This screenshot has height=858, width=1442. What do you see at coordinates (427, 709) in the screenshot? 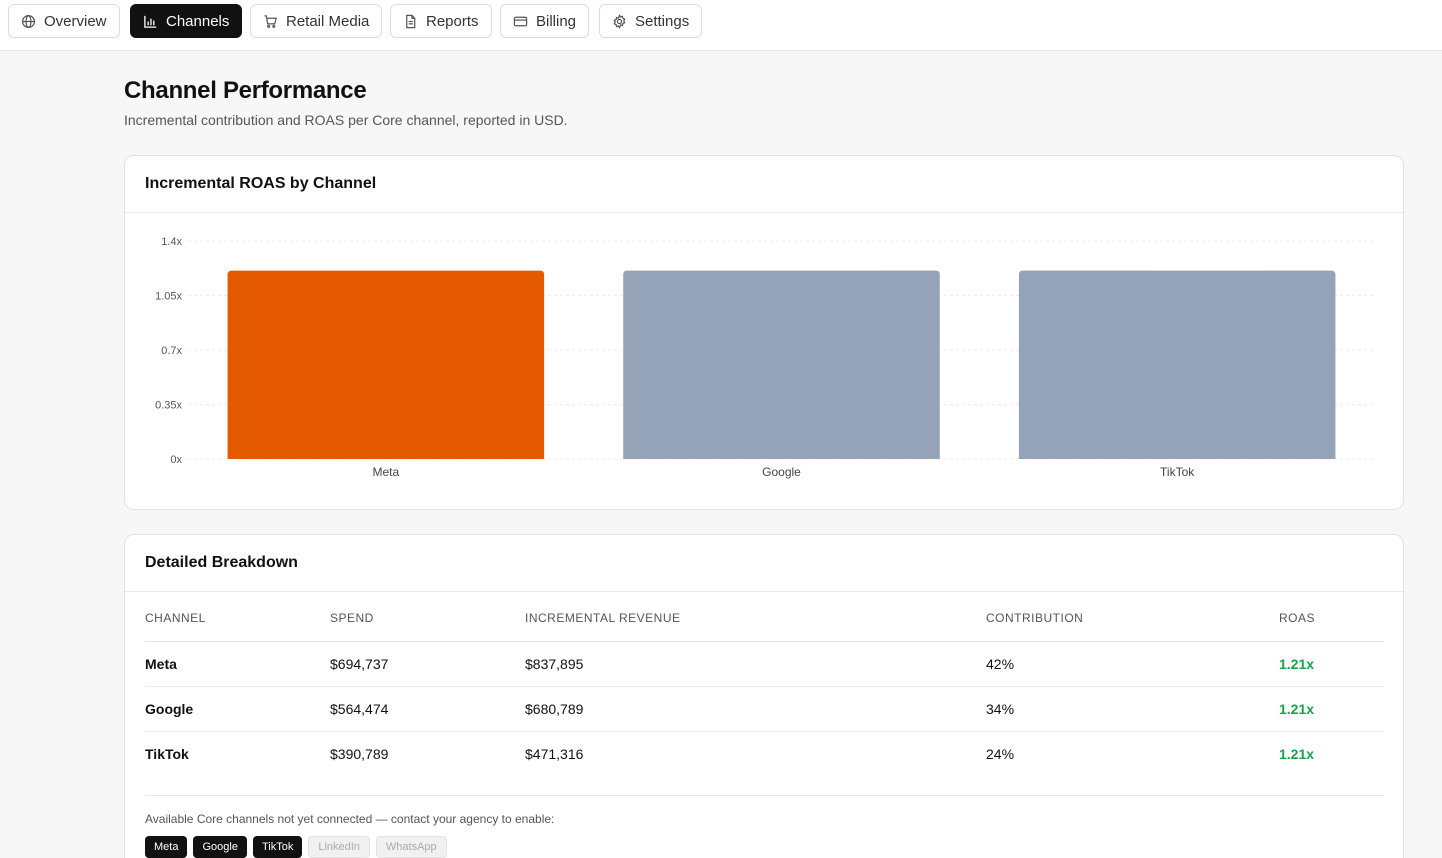
I see `cell-spend: $564,474` at bounding box center [427, 709].